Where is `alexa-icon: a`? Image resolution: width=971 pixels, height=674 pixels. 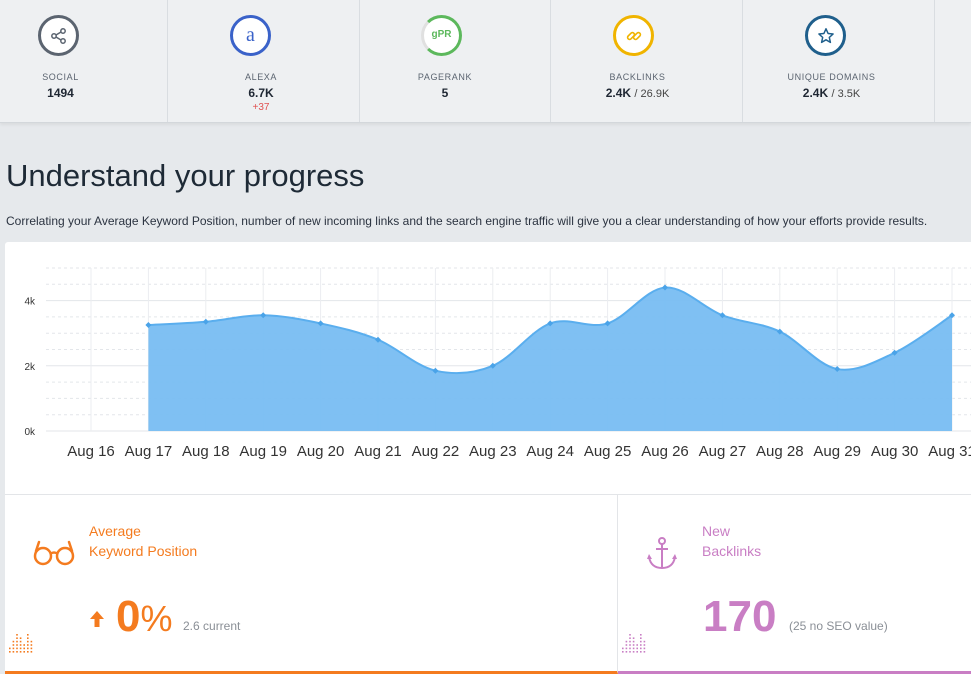 alexa-icon: a is located at coordinates (250, 35).